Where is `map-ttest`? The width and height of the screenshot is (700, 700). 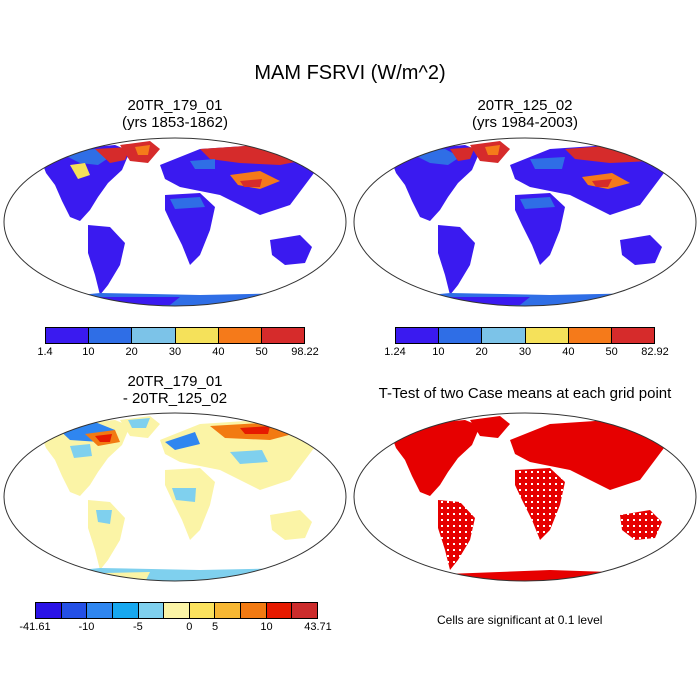
map-ttest is located at coordinates (525, 497).